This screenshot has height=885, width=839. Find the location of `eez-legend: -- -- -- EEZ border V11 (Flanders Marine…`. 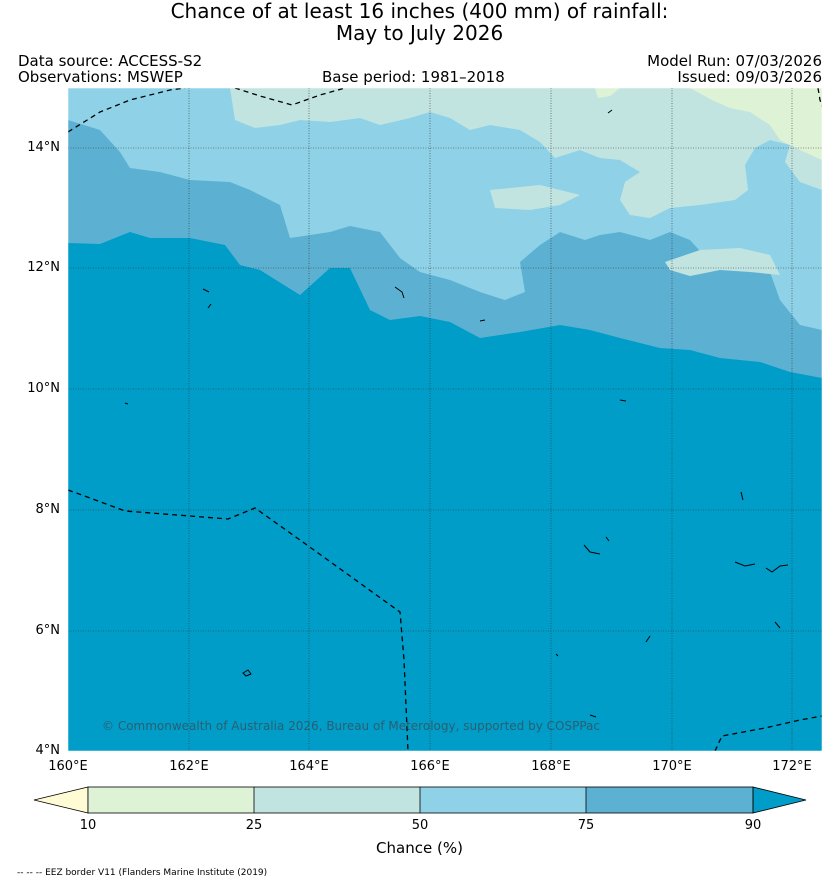

eez-legend: -- -- -- EEZ border V11 (Flanders Marine… is located at coordinates (142, 873).